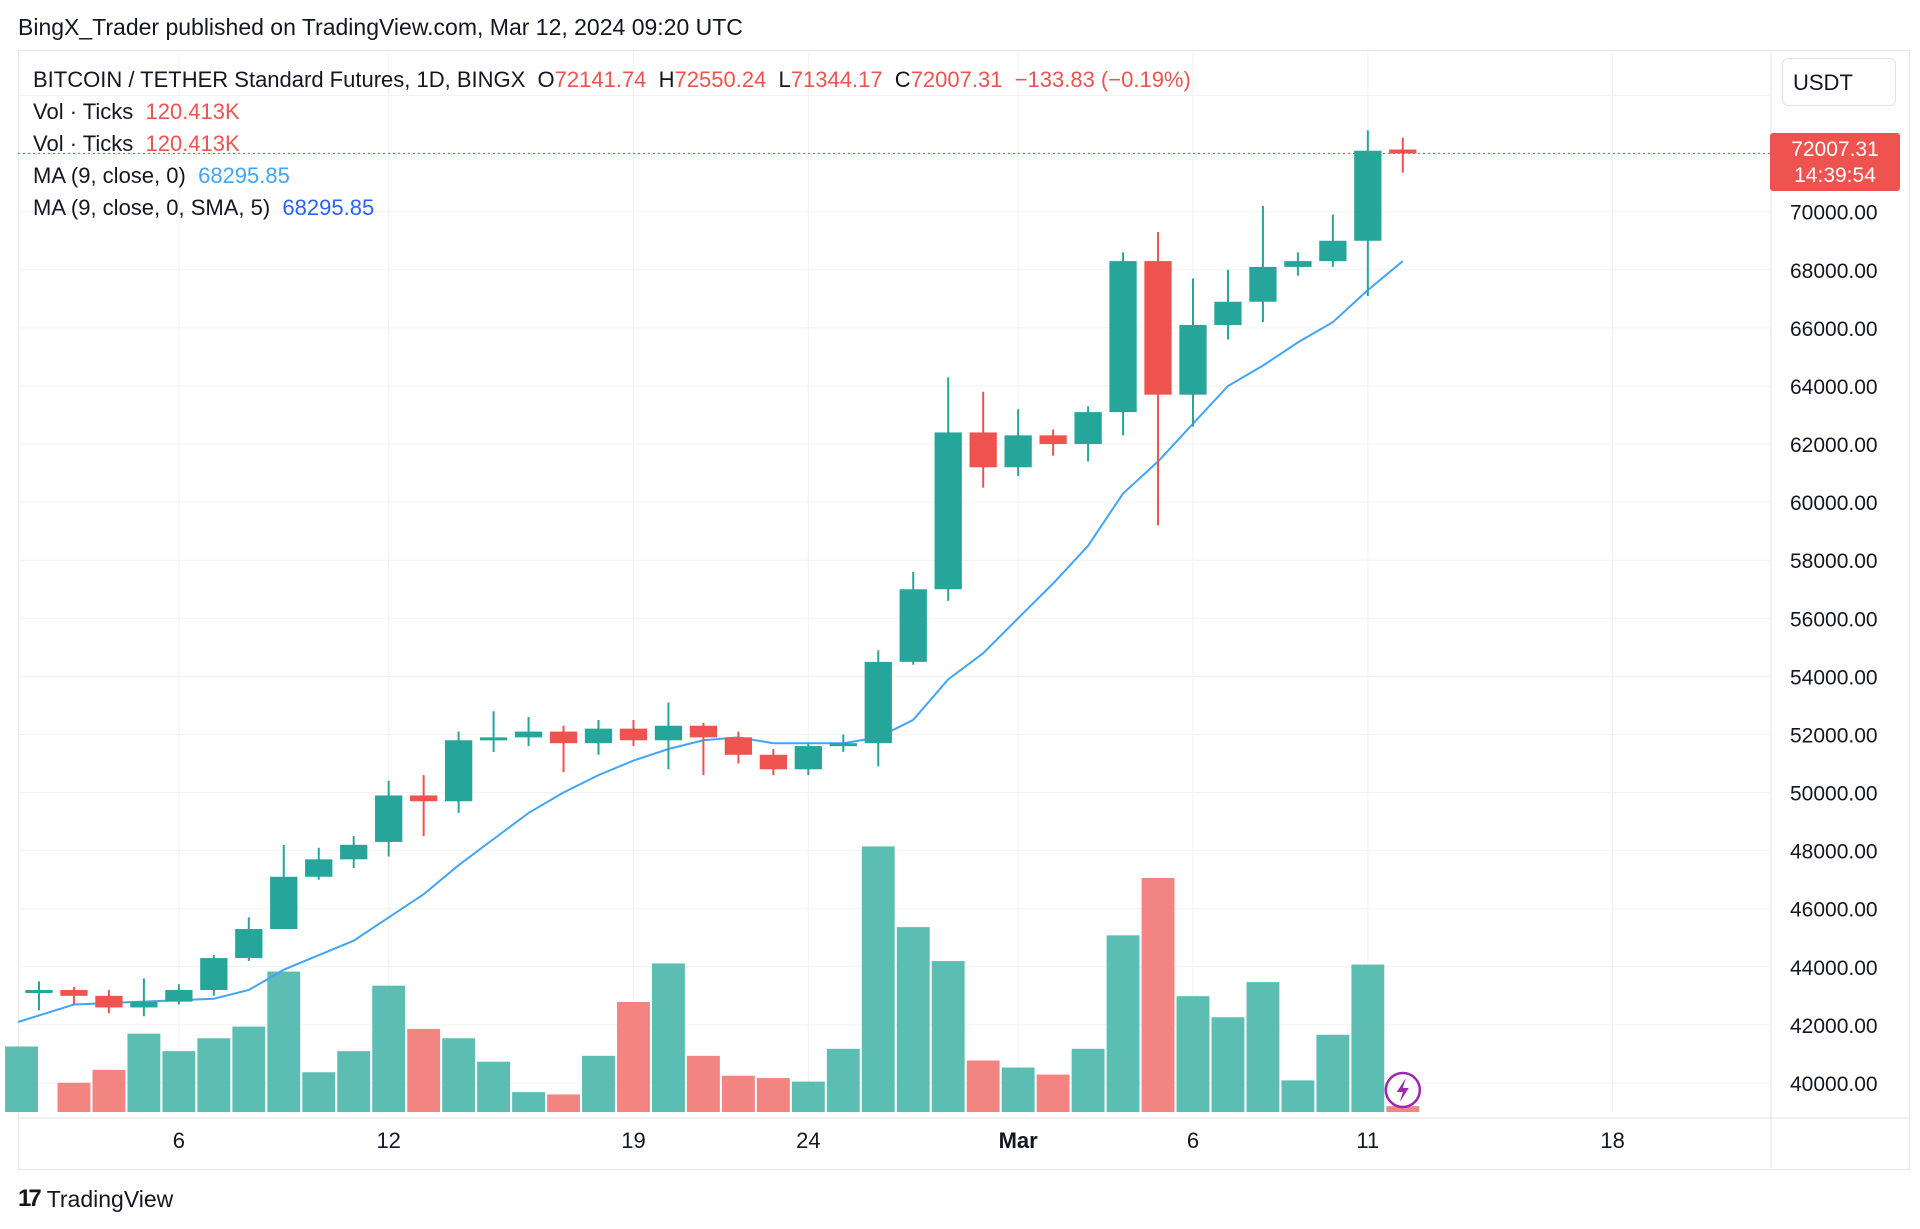 Image resolution: width=1920 pixels, height=1229 pixels. I want to click on y-tick-label: 54000.00, so click(1834, 677).